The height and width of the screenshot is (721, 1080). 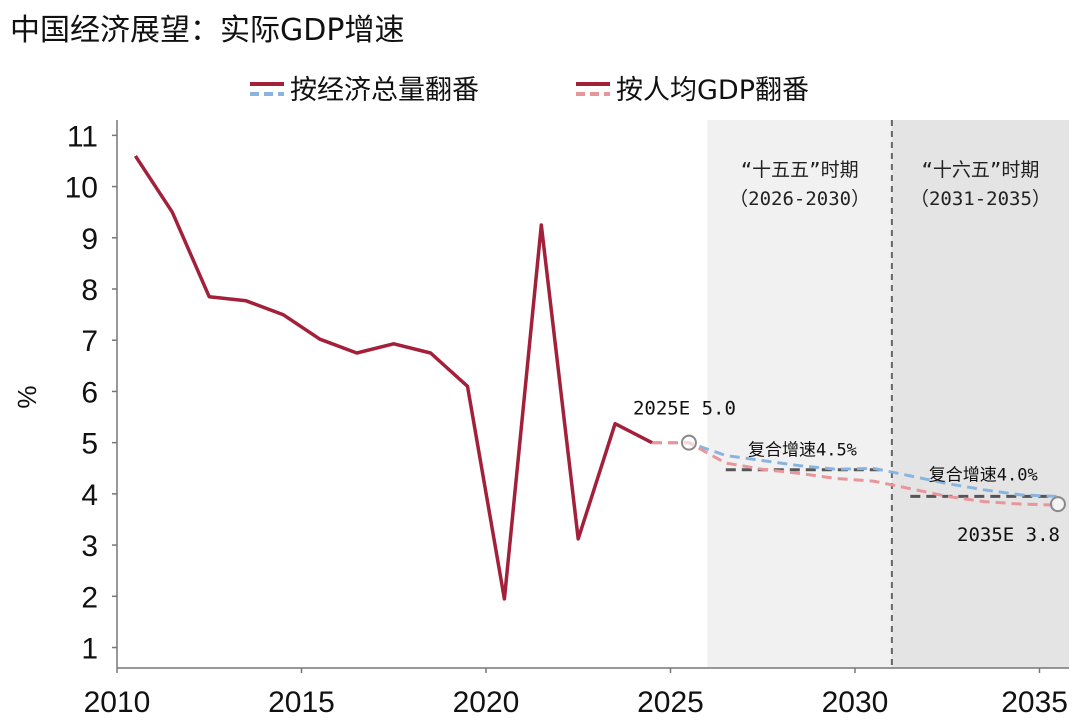 What do you see at coordinates (117, 702) in the screenshot?
I see `x-tick-label-0: 2010` at bounding box center [117, 702].